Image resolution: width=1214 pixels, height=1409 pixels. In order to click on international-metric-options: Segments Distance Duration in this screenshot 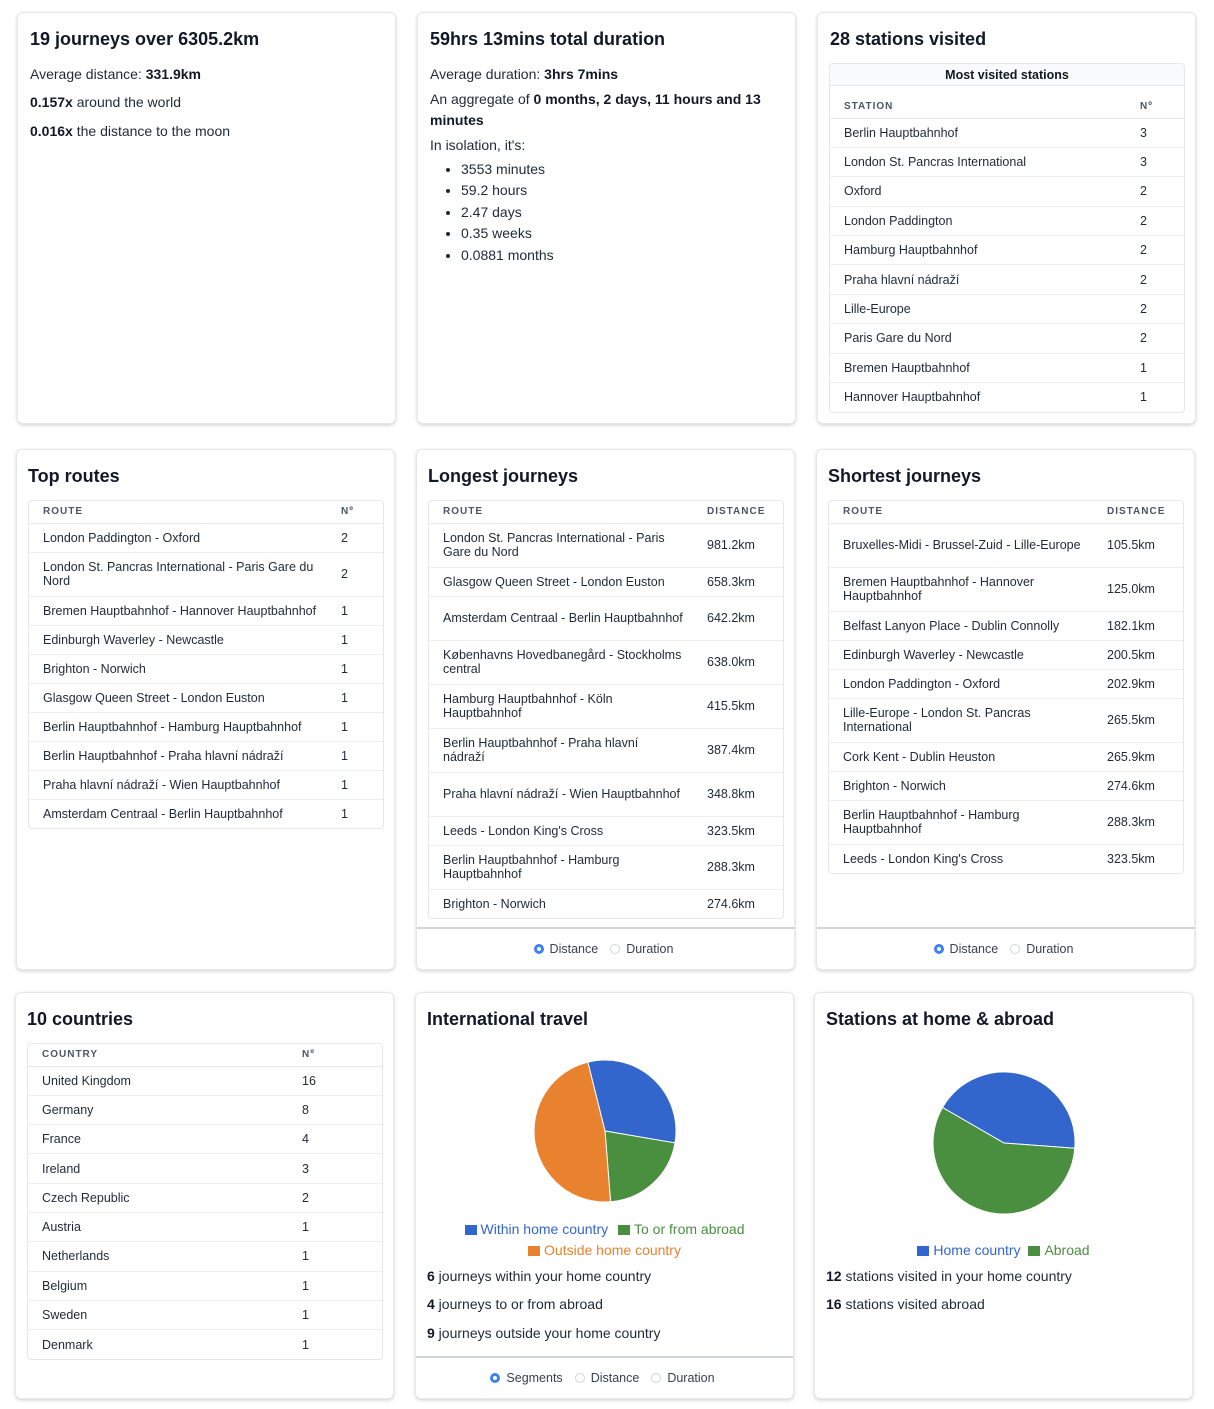, I will do `click(604, 1377)`.